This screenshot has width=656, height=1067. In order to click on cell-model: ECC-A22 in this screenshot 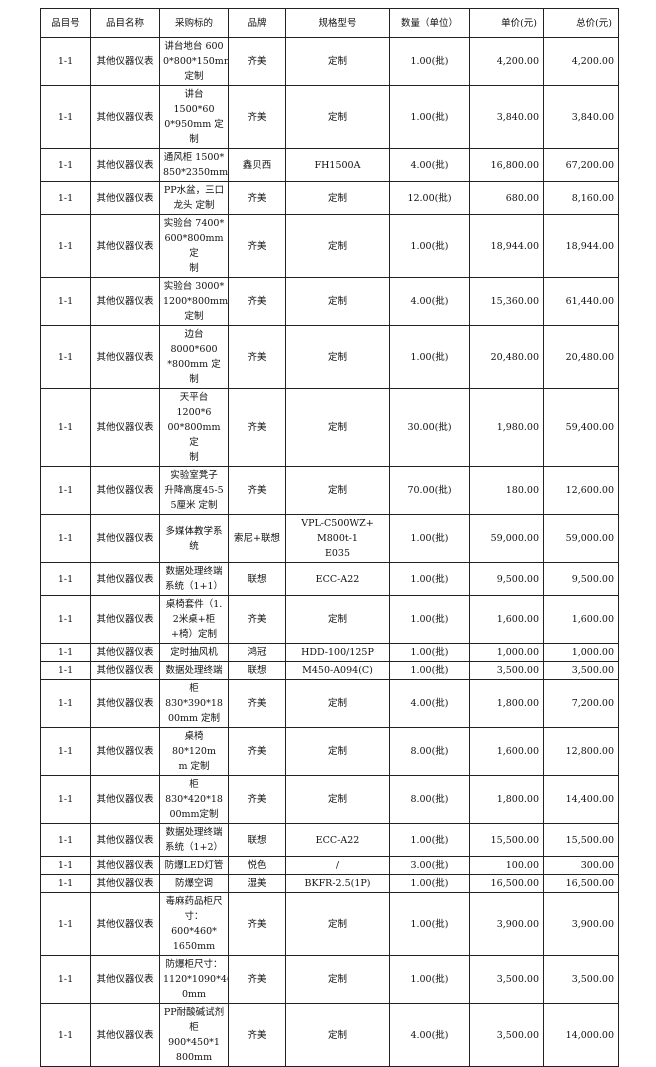, I will do `click(337, 840)`.